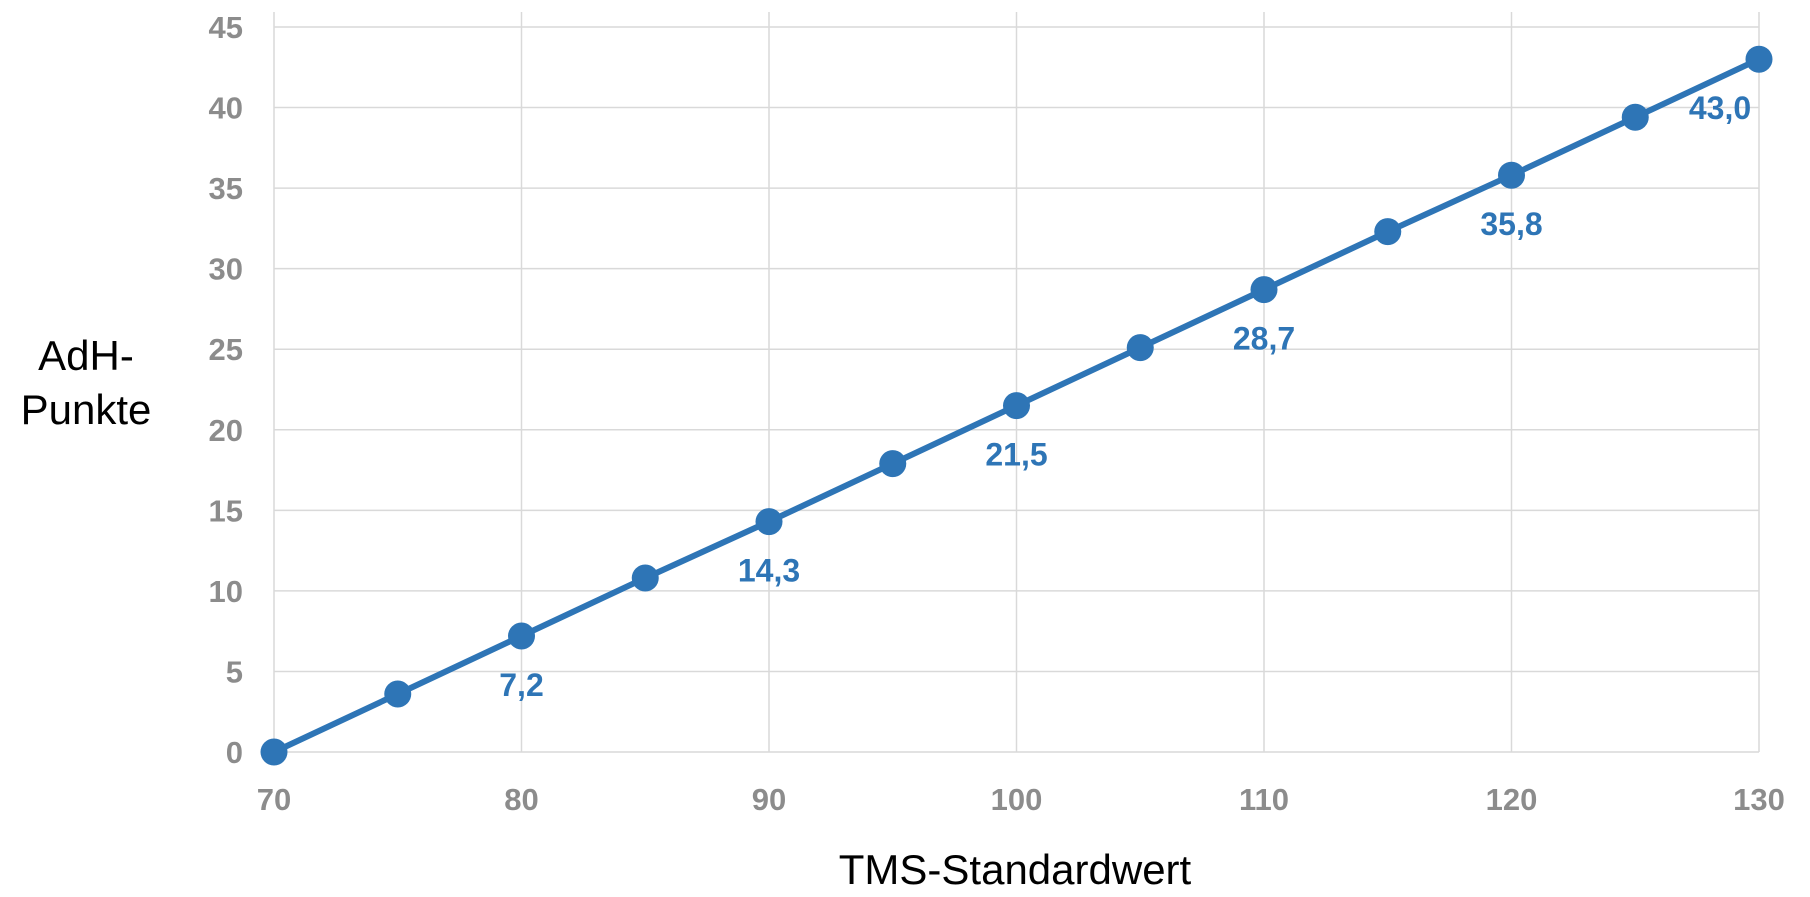 Image resolution: width=1810 pixels, height=897 pixels. I want to click on y-axis-title-line-2: Punkte, so click(86, 409).